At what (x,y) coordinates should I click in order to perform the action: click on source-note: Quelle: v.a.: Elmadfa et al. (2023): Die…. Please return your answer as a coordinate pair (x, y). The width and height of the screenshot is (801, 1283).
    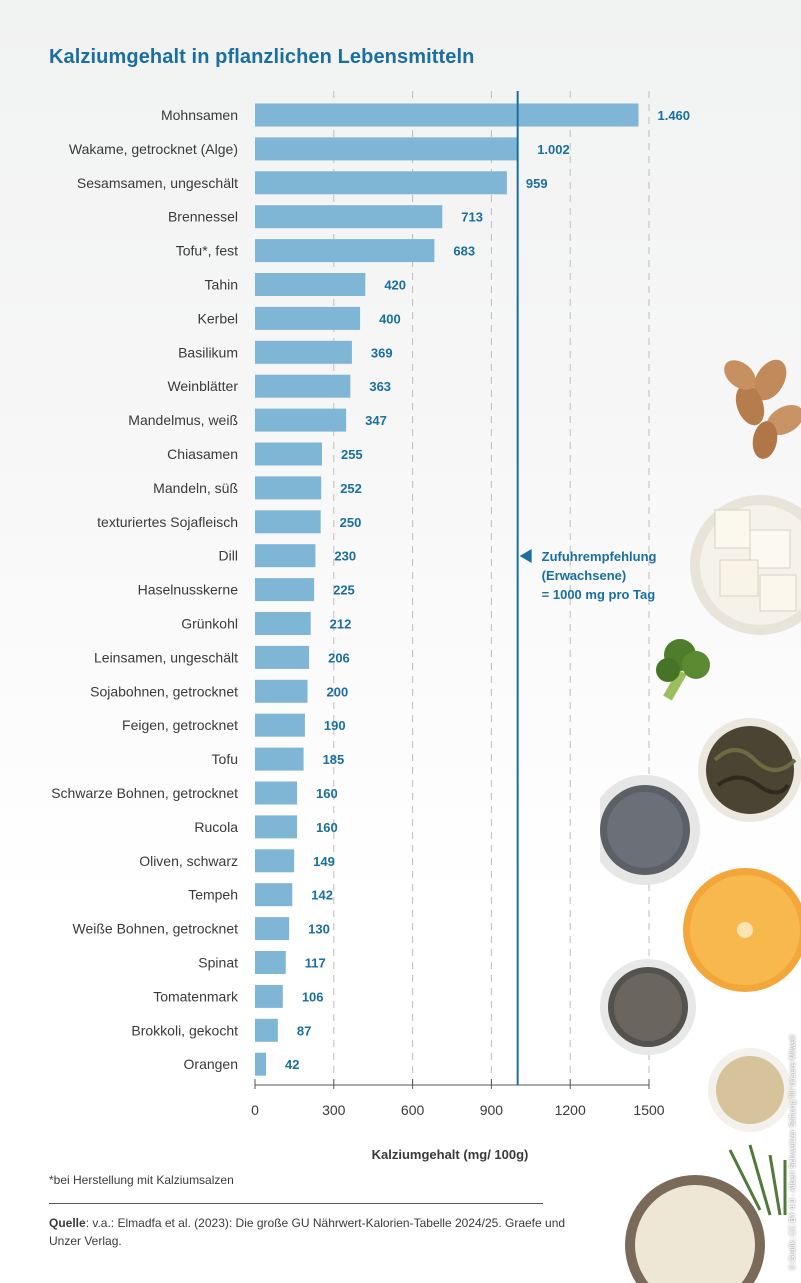
    Looking at the image, I should click on (309, 1232).